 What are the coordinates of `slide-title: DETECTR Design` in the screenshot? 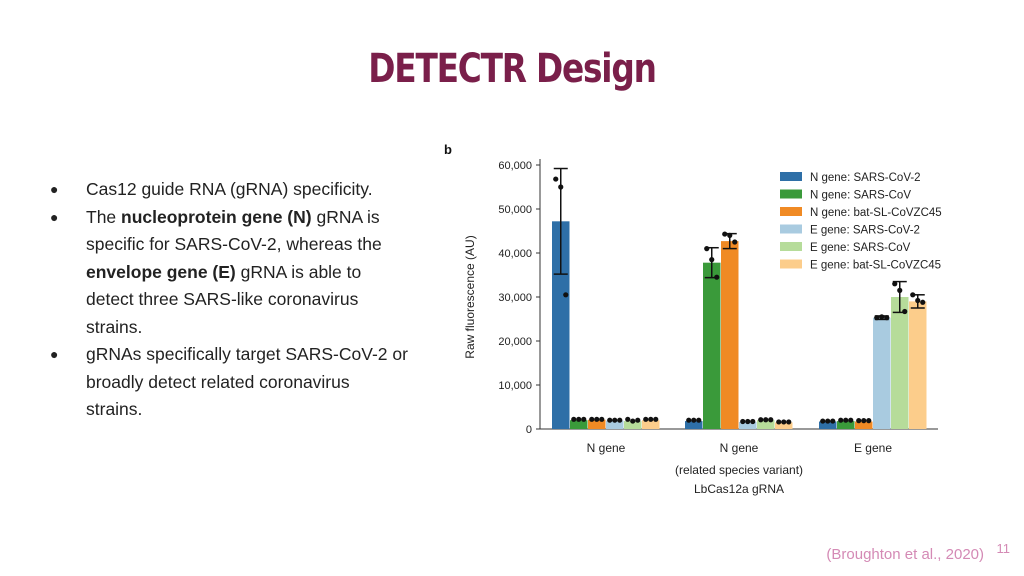 It's located at (512, 69).